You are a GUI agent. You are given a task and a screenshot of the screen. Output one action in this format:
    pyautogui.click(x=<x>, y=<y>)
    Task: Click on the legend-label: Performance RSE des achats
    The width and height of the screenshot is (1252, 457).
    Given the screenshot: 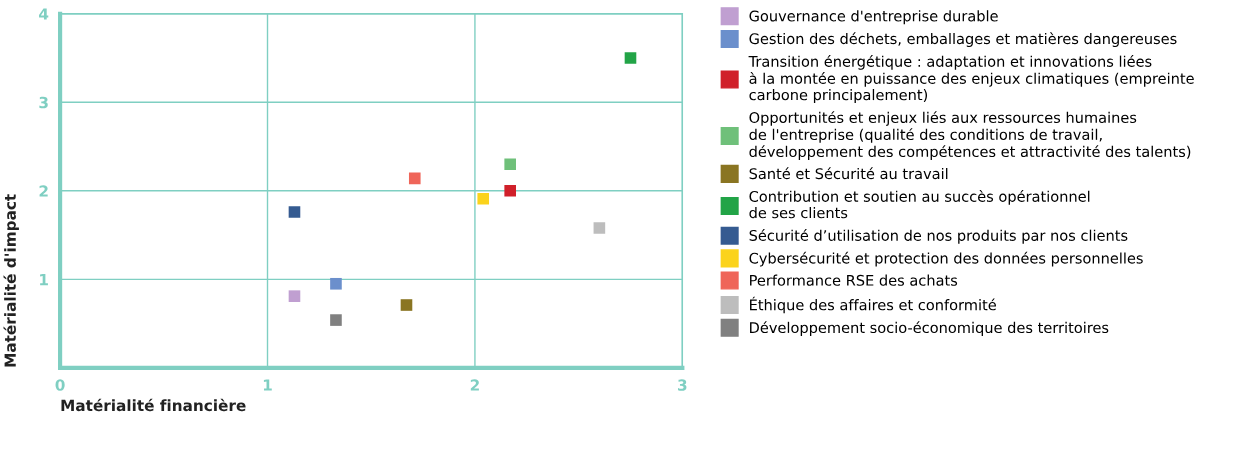 What is the action you would take?
    pyautogui.click(x=854, y=280)
    